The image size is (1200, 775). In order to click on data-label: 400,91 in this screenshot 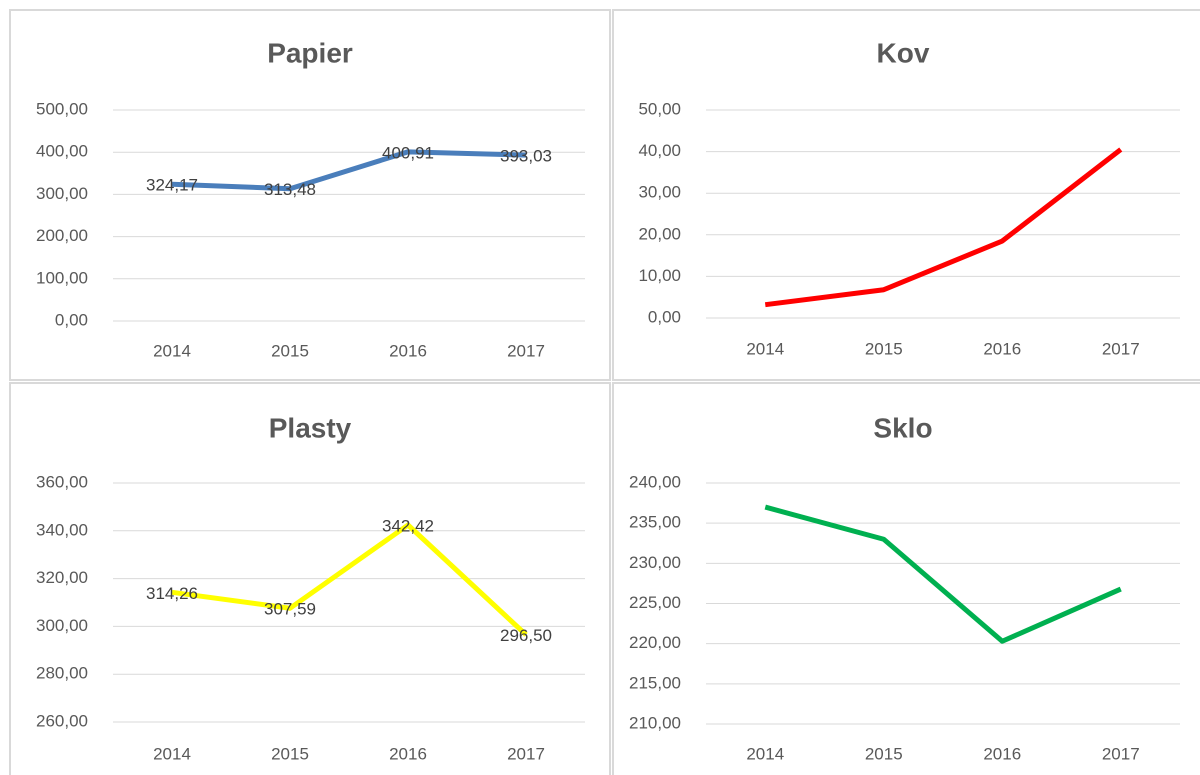, I will do `click(408, 152)`.